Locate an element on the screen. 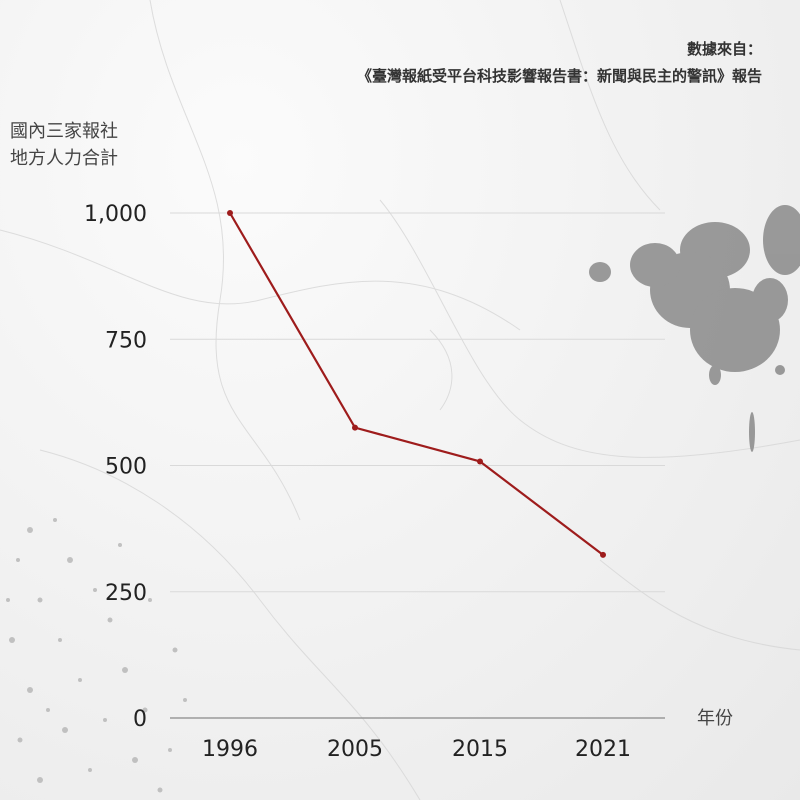  x-tick-label: 2005 is located at coordinates (355, 749).